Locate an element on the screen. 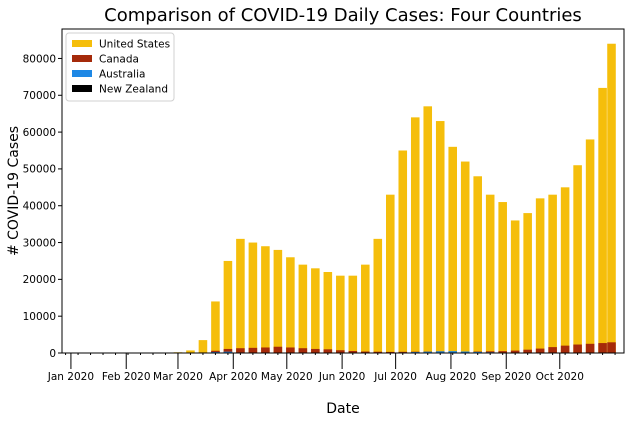 Image resolution: width=629 pixels, height=422 pixels. legend-swatch-australia is located at coordinates (82, 73).